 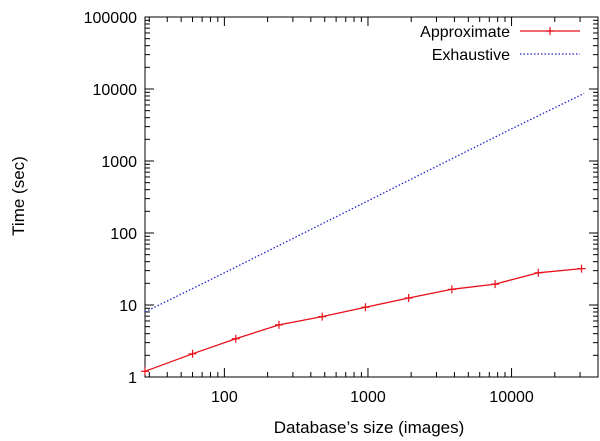 I want to click on y-axis-title: Time (sec), so click(x=18, y=196).